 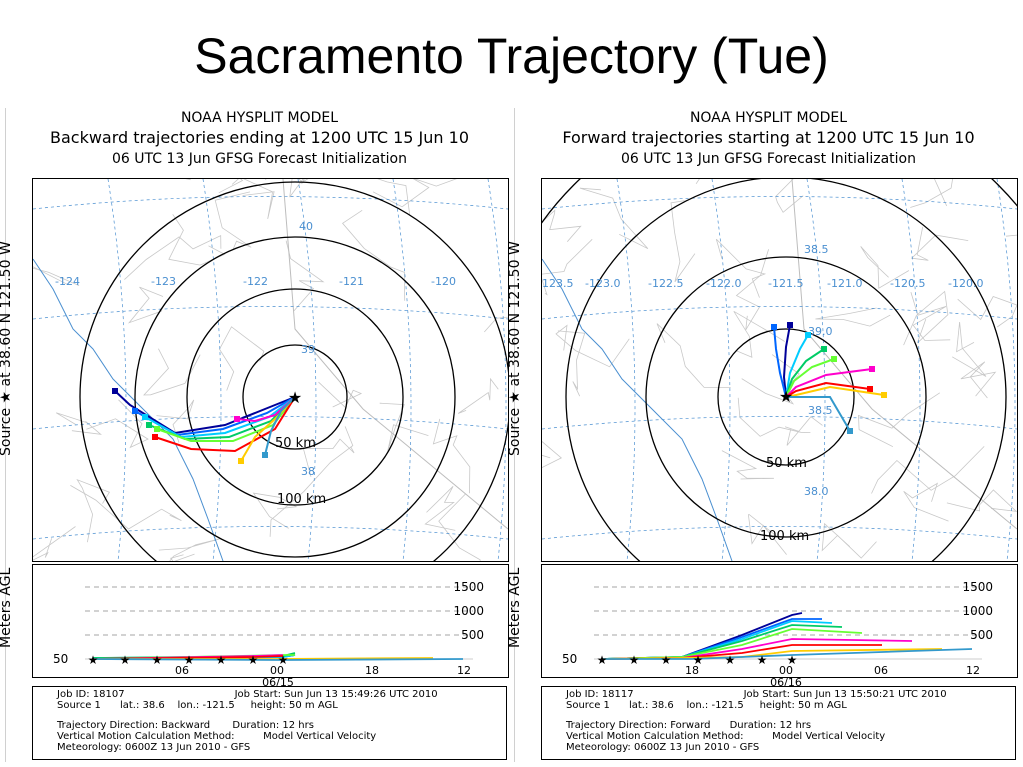 What do you see at coordinates (277, 670) in the screenshot?
I see `time-label: 00` at bounding box center [277, 670].